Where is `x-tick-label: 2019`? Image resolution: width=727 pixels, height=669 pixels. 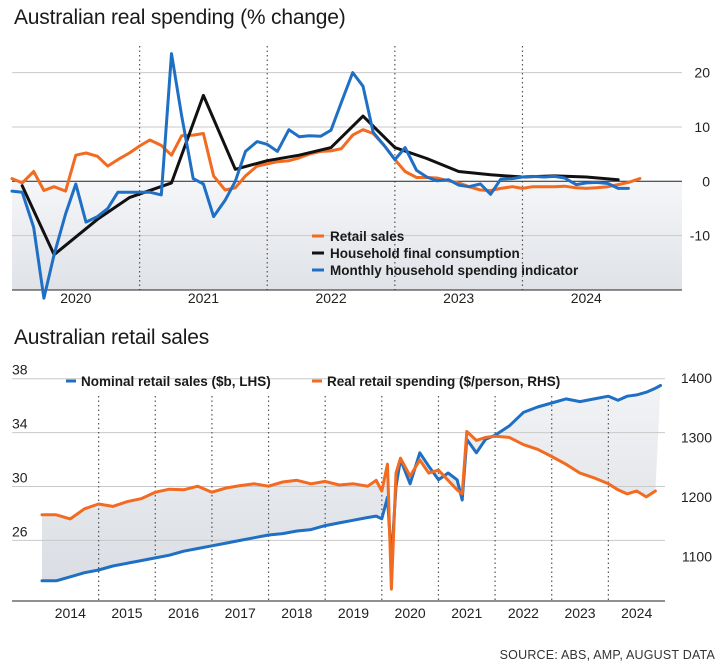
x-tick-label: 2019 is located at coordinates (353, 613).